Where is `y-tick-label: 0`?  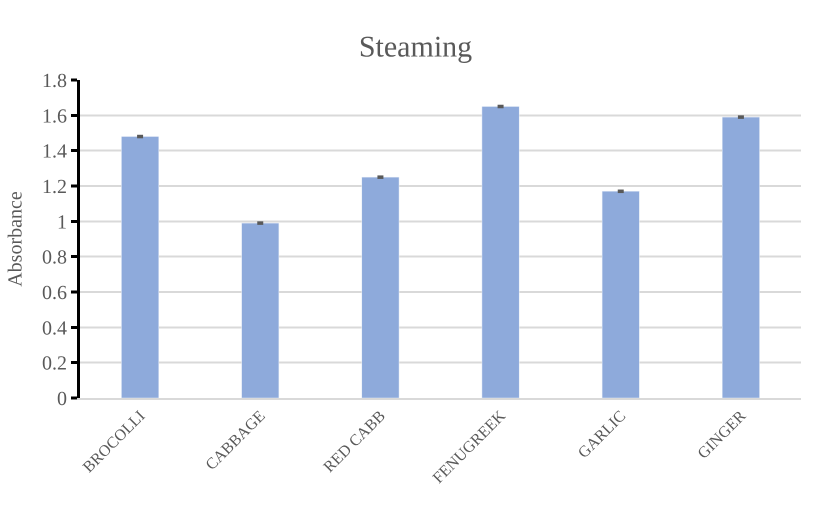 y-tick-label: 0 is located at coordinates (62, 399).